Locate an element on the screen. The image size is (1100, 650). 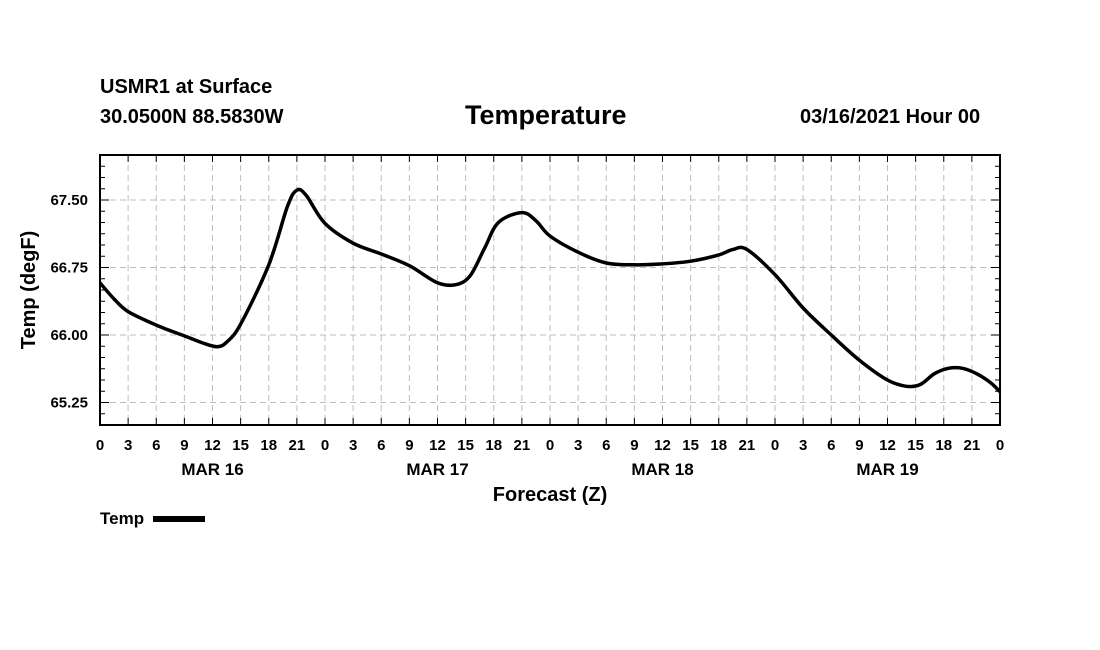
y-tick-label: 66.00 is located at coordinates (69, 335).